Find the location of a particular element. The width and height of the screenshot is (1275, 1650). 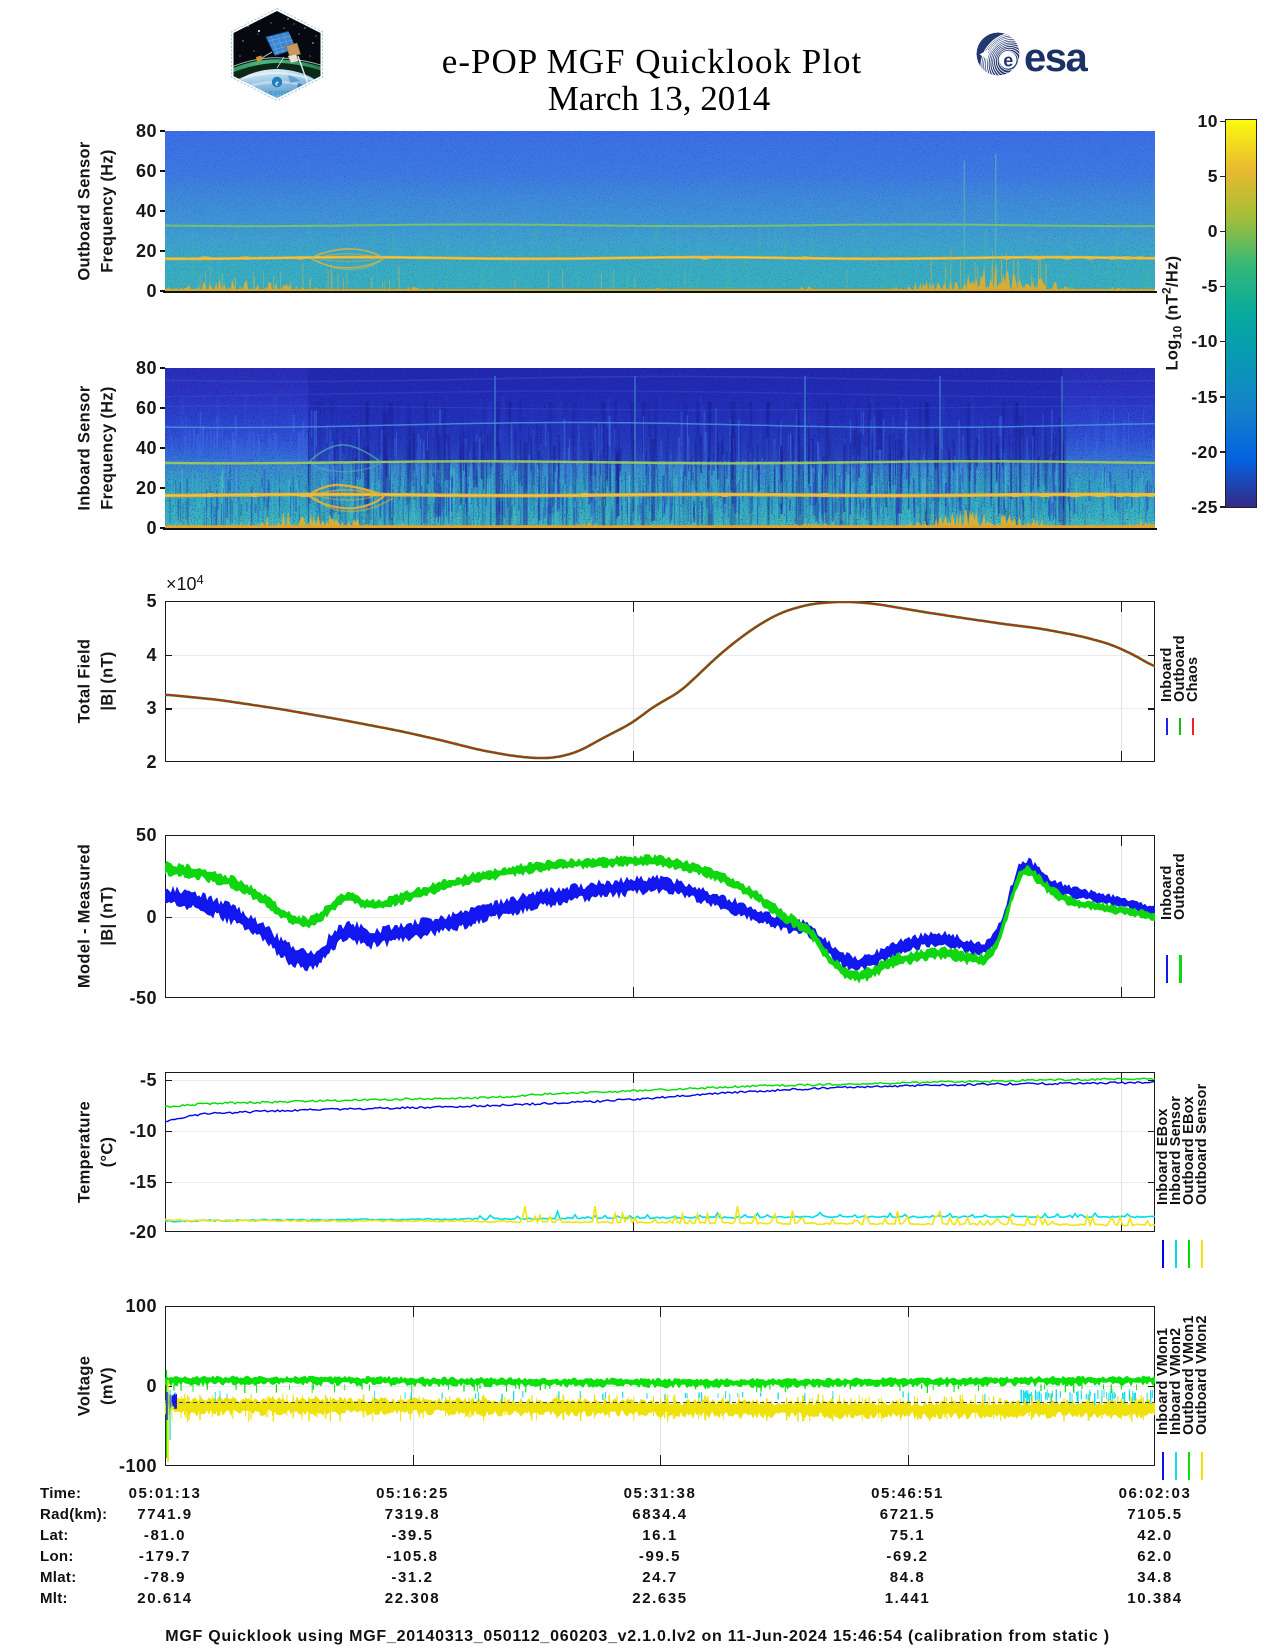

svg-text: esa is located at coordinates (1056, 58).